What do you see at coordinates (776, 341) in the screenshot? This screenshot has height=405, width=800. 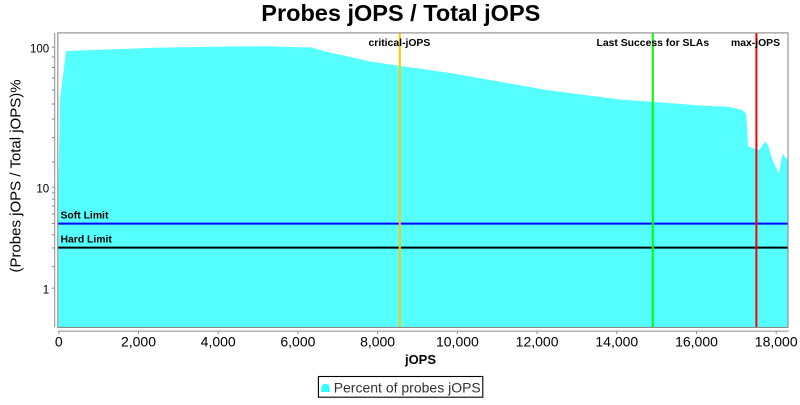 I see `svg-text: 18,000` at bounding box center [776, 341].